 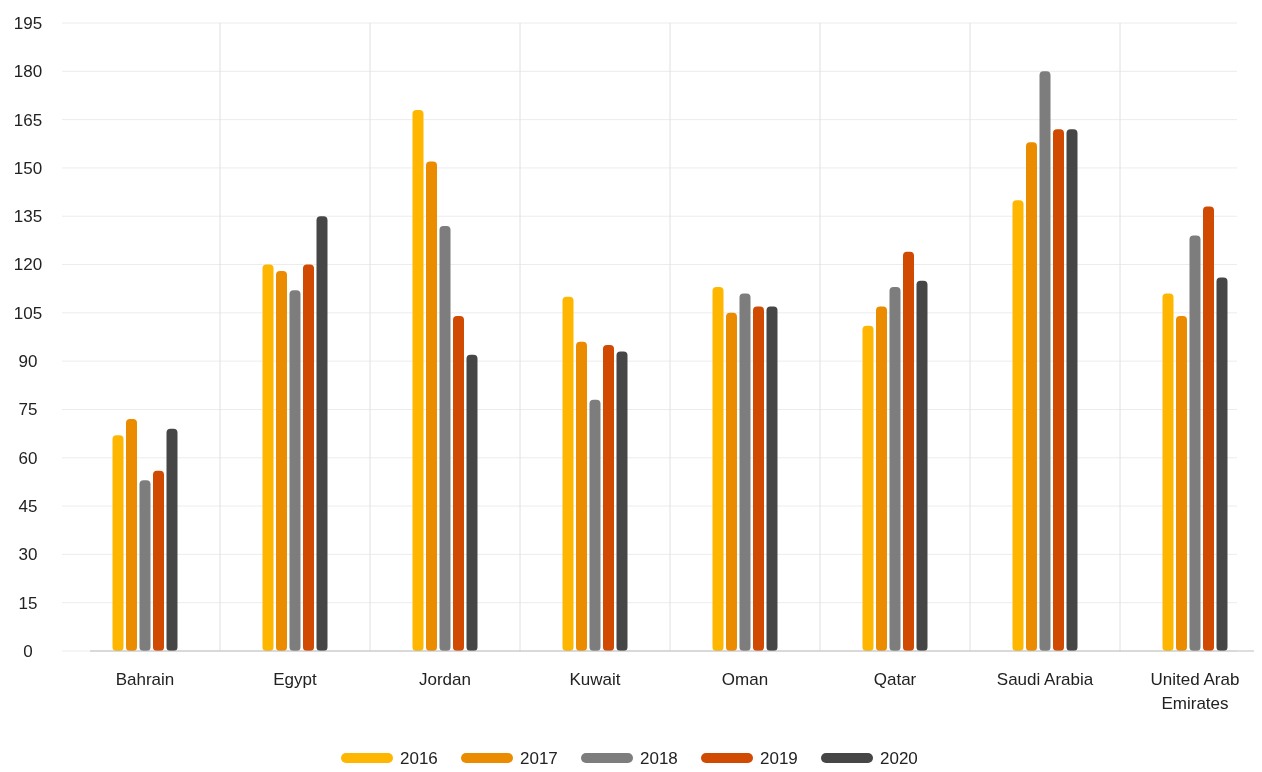 What do you see at coordinates (539, 758) in the screenshot?
I see `legend-label: 2017` at bounding box center [539, 758].